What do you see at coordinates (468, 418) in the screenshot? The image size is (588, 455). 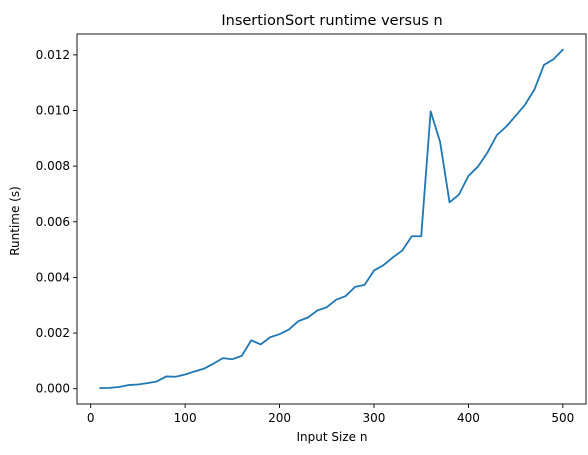 I see `x-tick-label: 400` at bounding box center [468, 418].